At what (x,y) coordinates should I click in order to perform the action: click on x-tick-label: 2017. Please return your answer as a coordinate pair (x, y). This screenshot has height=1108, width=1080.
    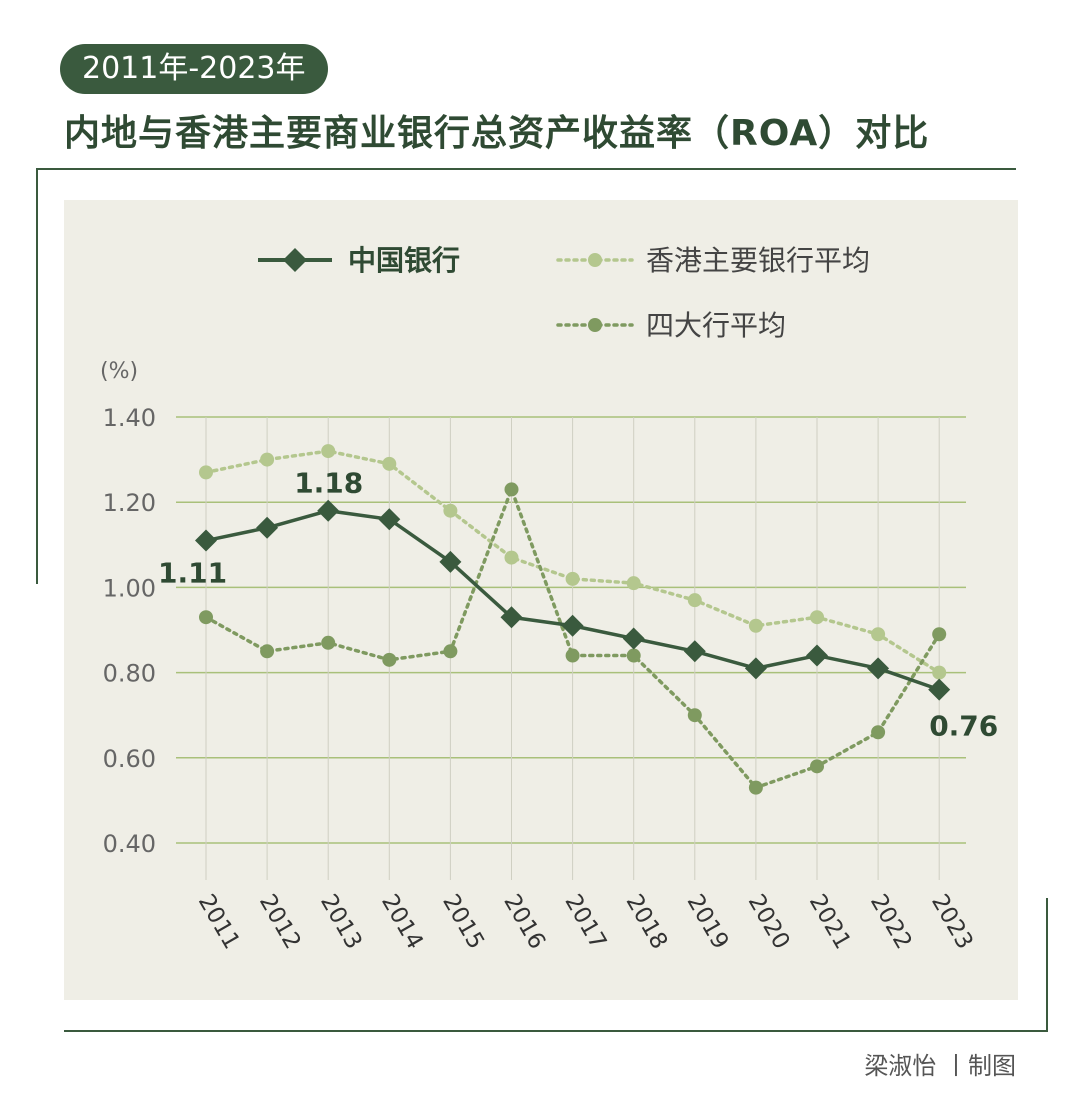
    Looking at the image, I should click on (585, 922).